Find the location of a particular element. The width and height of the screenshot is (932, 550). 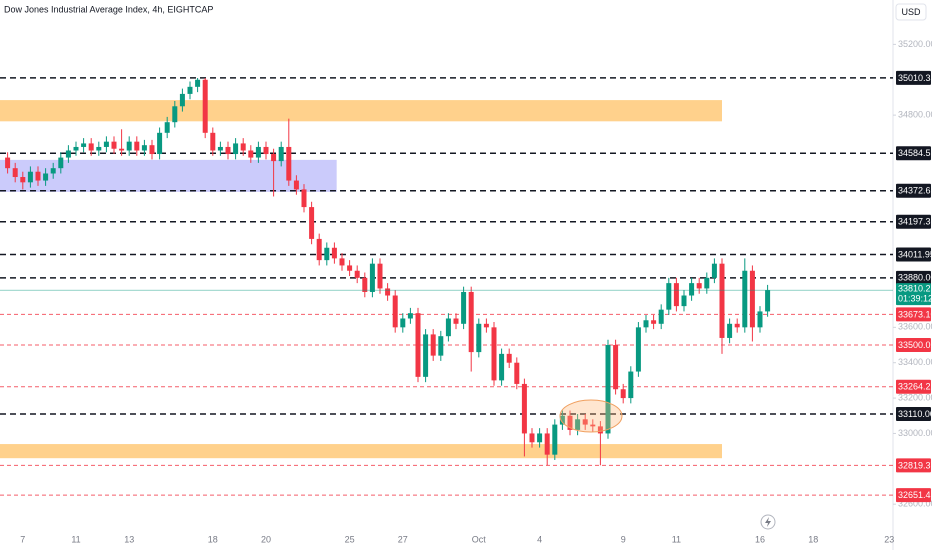

x-tick-label: Oct is located at coordinates (479, 539).